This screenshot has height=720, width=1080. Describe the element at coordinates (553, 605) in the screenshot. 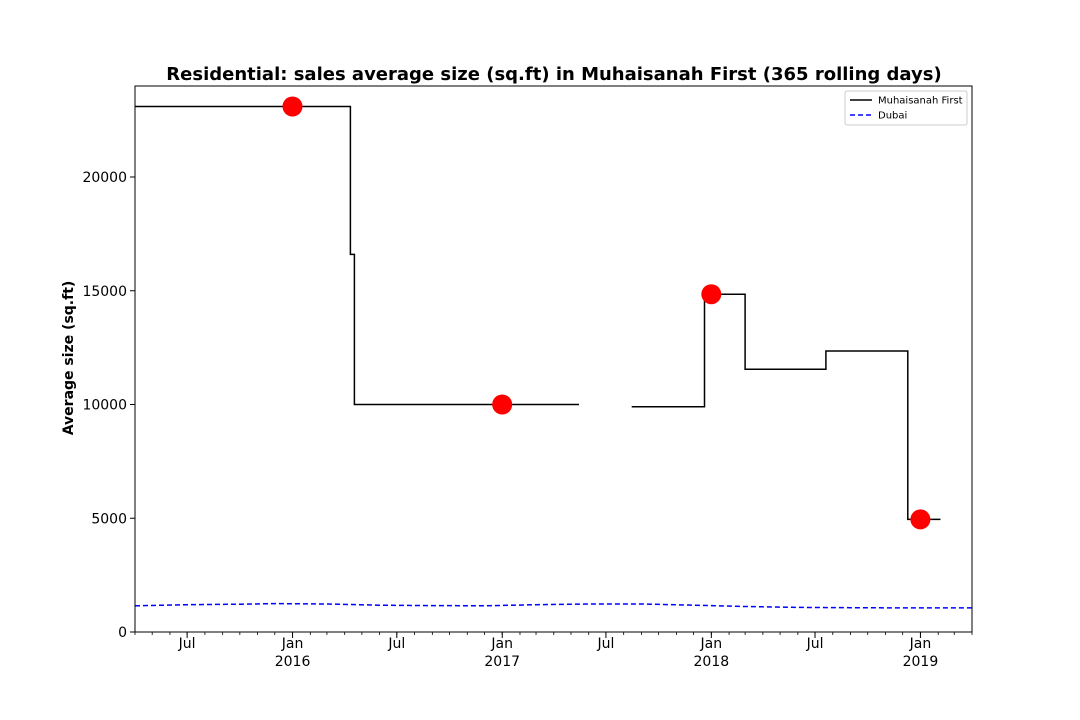

I see `series-line-dubai` at that location.